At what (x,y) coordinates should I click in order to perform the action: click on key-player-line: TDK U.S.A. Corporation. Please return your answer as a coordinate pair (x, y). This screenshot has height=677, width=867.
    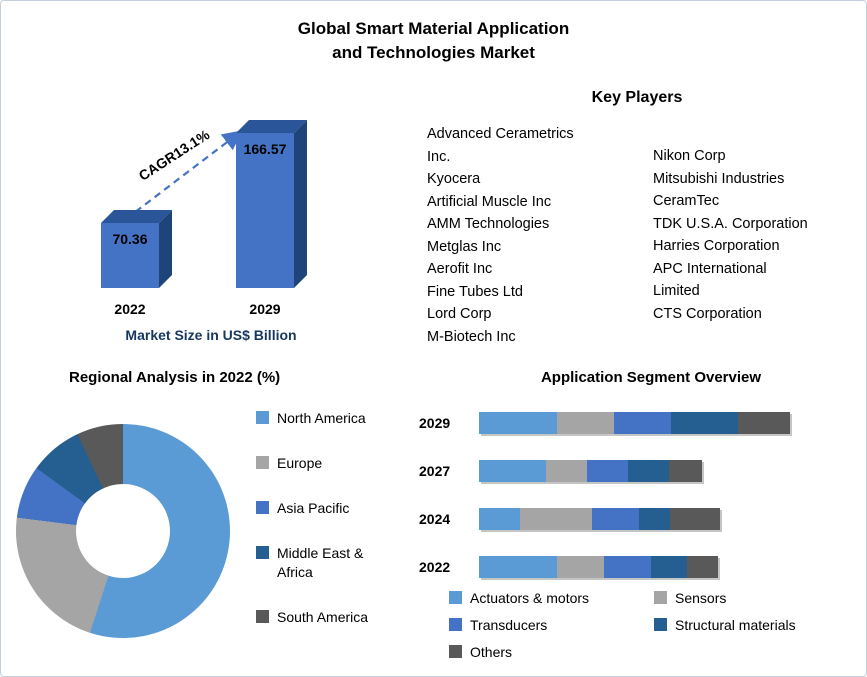
    Looking at the image, I should click on (730, 223).